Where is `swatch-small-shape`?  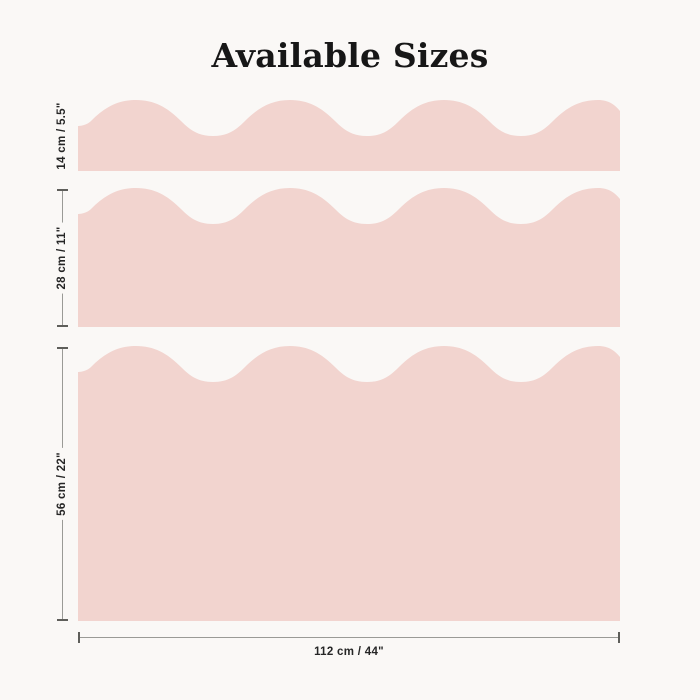
swatch-small-shape is located at coordinates (349, 135).